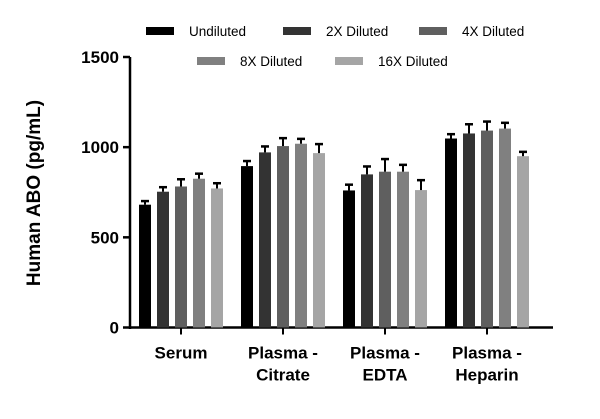 This screenshot has height=419, width=600. I want to click on x-tick-label: Heparin, so click(486, 375).